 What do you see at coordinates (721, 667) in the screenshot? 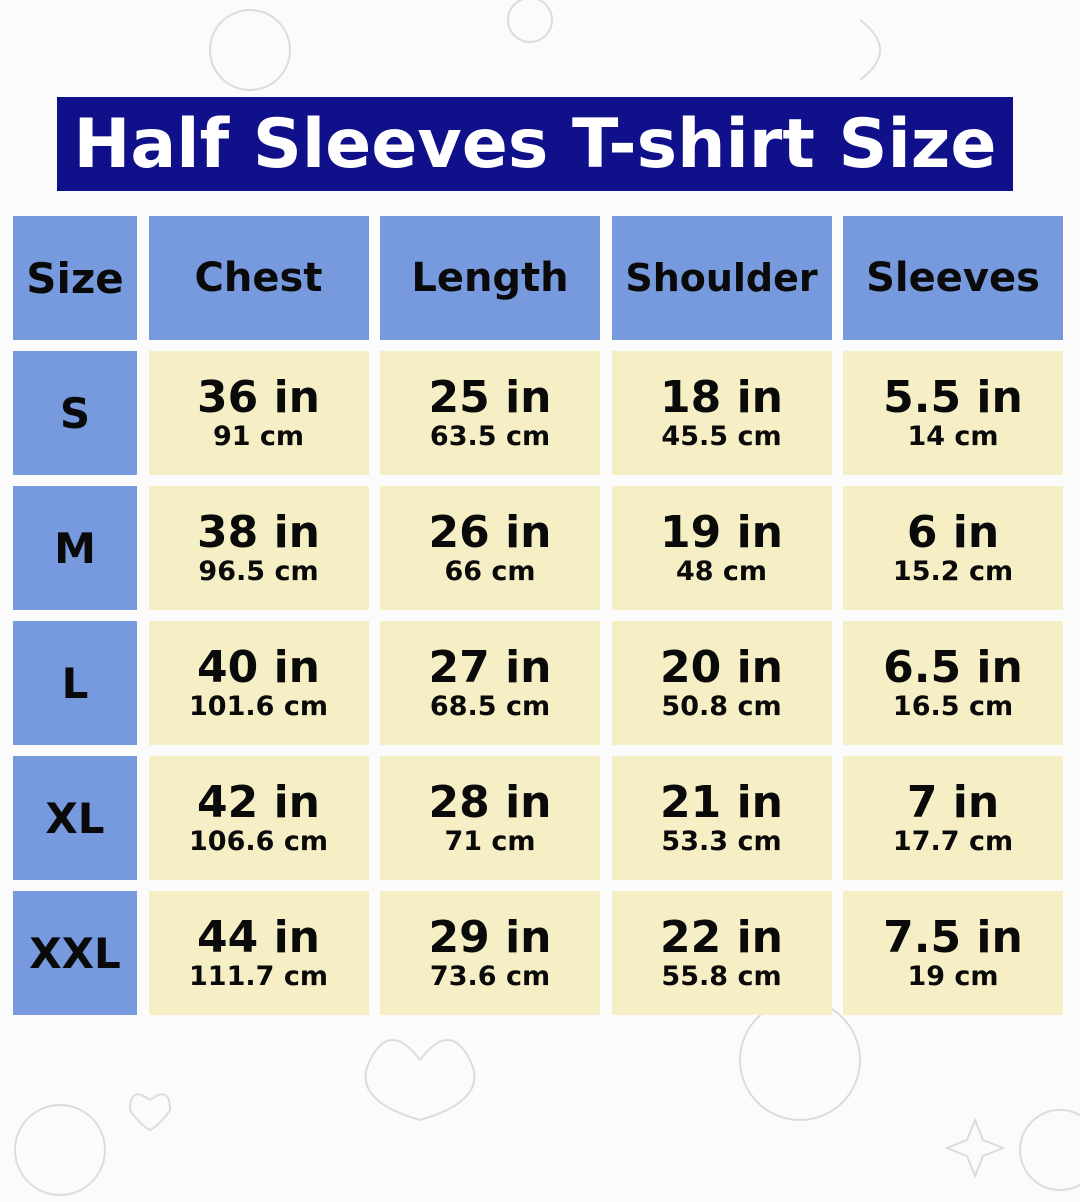
I see `inch-value: 20 in` at bounding box center [721, 667].